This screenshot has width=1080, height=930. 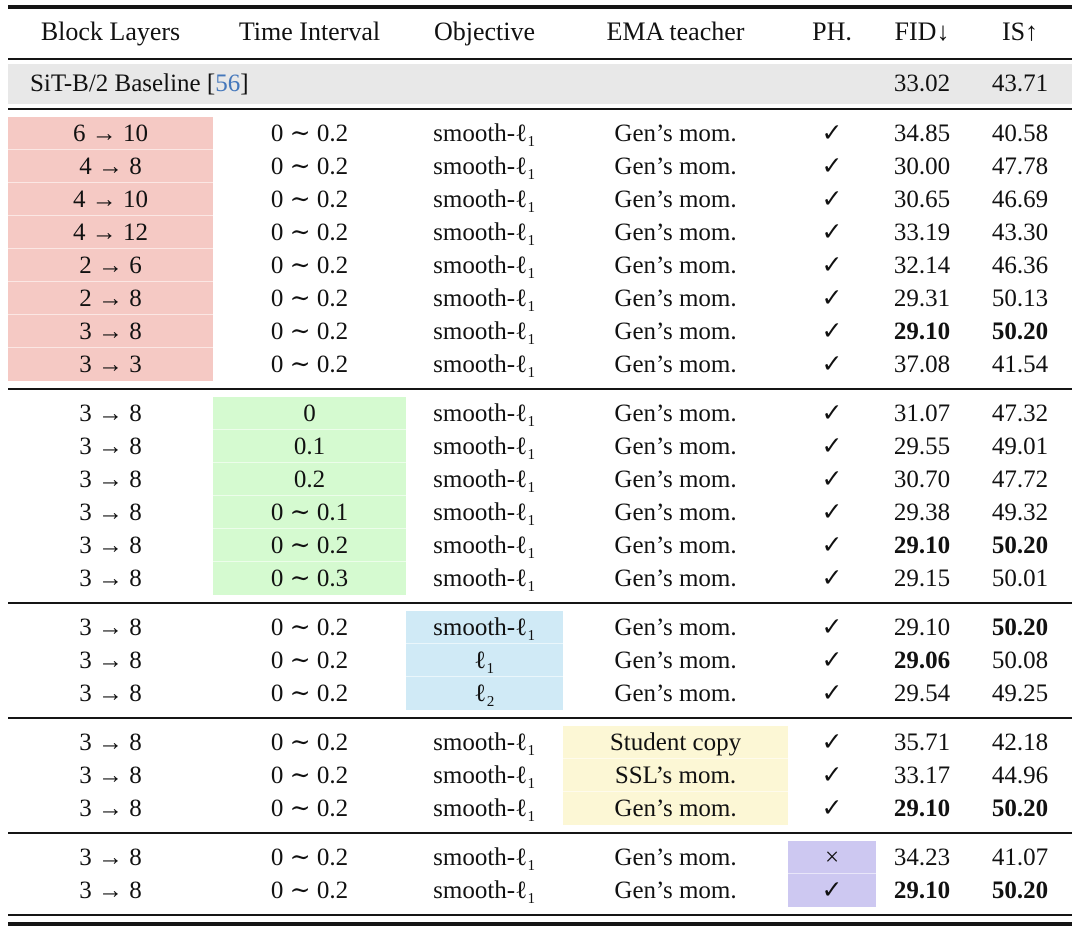 I want to click on cell-fid: 30.70, so click(x=922, y=479).